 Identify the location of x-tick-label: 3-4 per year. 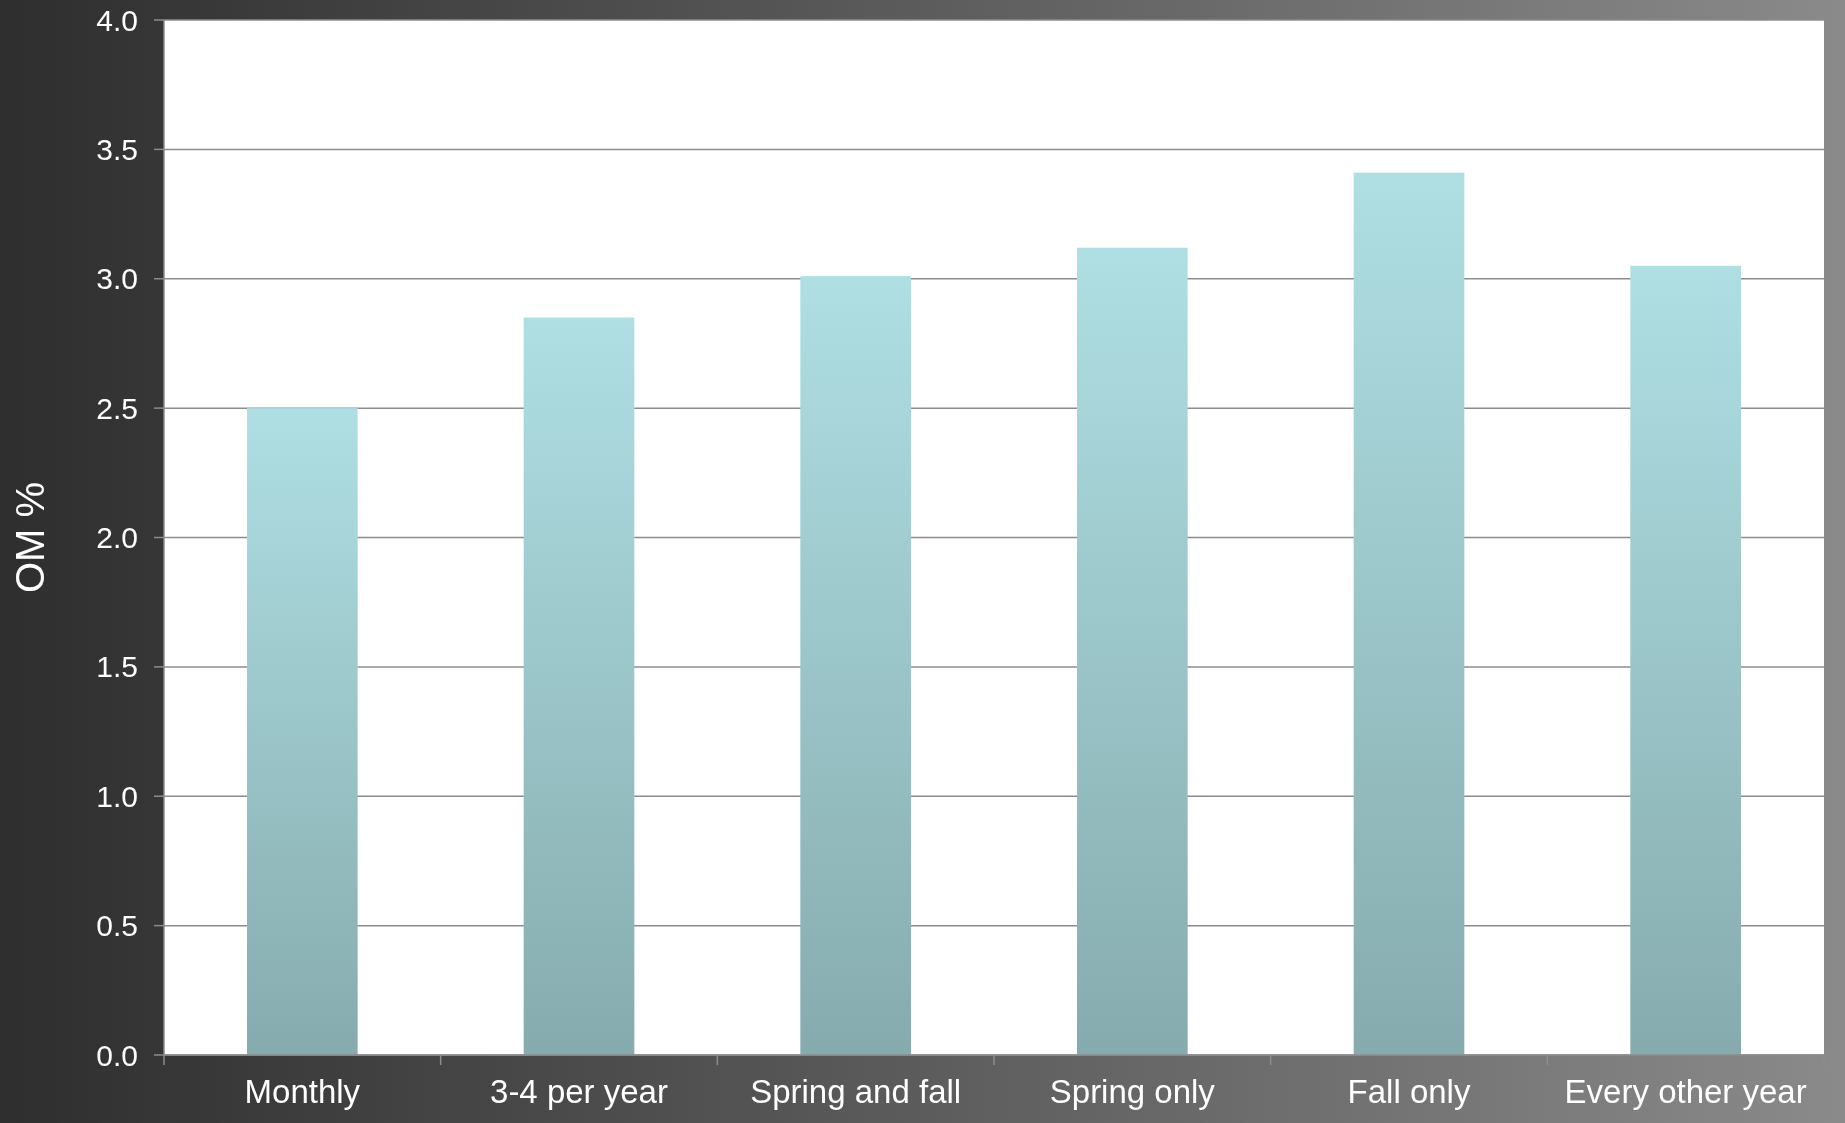
(579, 1091).